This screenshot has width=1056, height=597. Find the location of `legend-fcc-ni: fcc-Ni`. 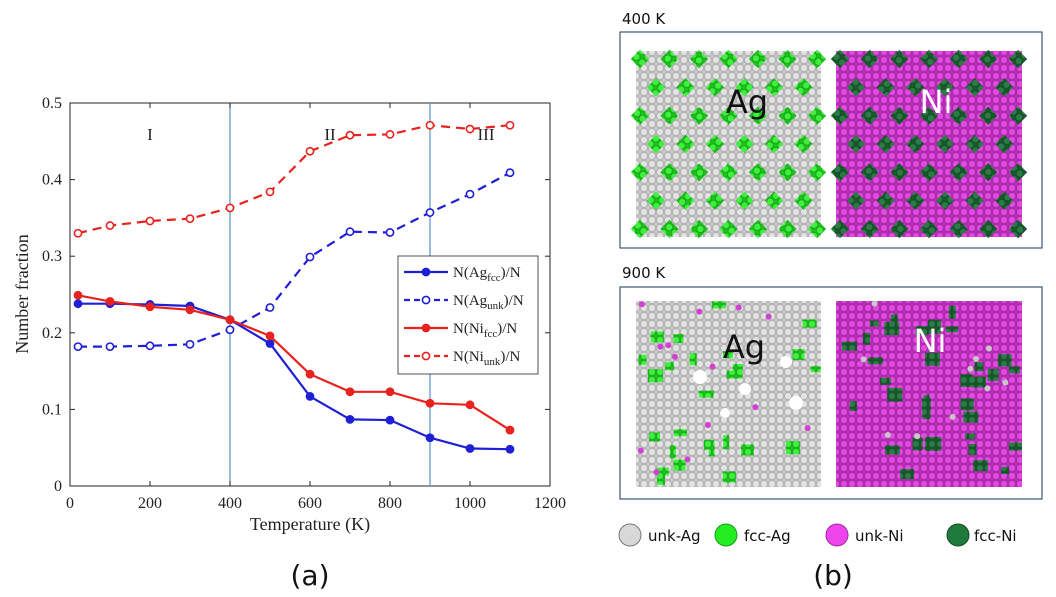

legend-fcc-ni: fcc-Ni is located at coordinates (981, 535).